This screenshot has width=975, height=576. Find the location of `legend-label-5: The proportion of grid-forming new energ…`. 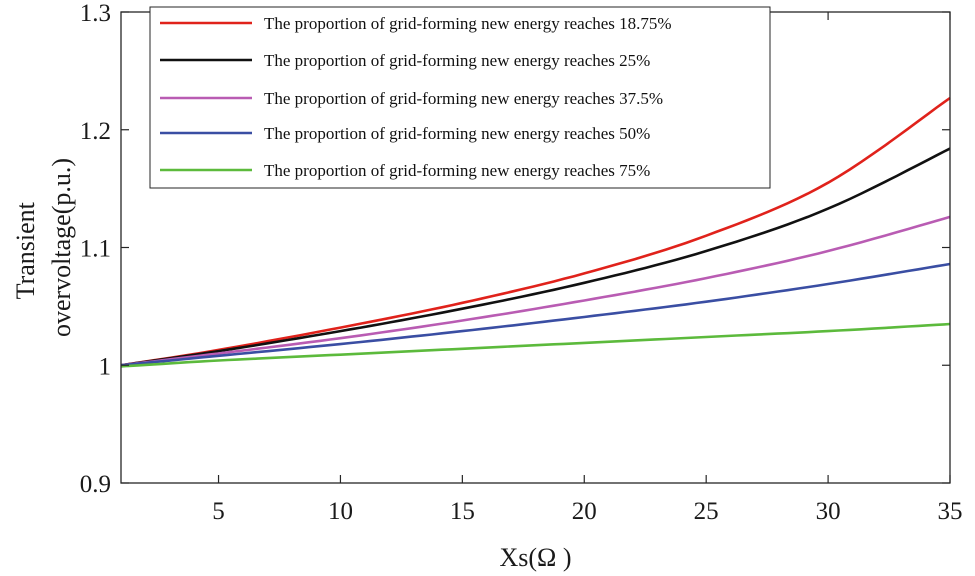

legend-label-5: The proportion of grid-forming new energ… is located at coordinates (457, 170).